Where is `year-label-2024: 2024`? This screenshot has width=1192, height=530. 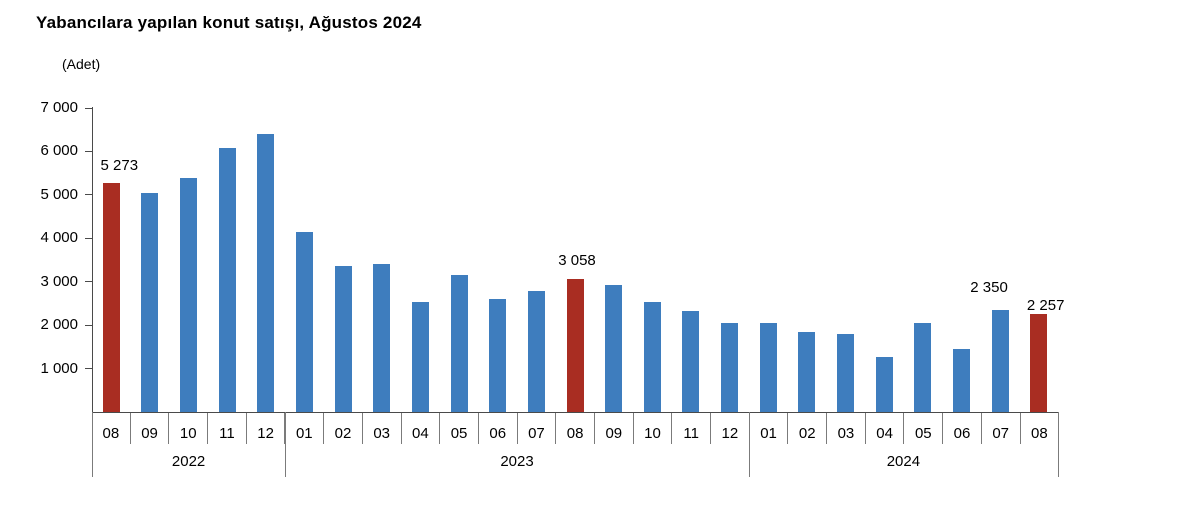 year-label-2024: 2024 is located at coordinates (903, 461).